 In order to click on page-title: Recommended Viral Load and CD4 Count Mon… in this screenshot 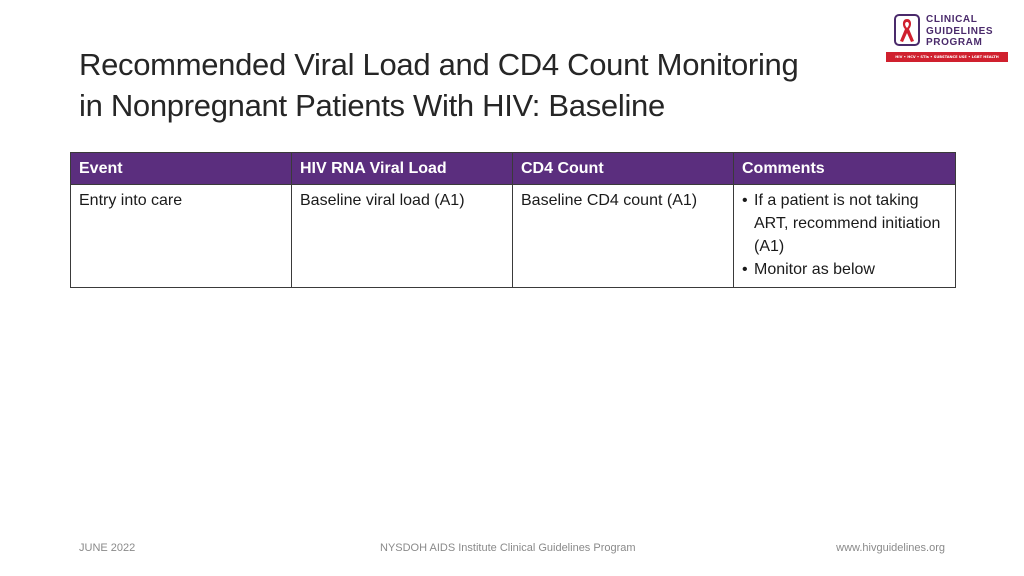, I will do `click(479, 85)`.